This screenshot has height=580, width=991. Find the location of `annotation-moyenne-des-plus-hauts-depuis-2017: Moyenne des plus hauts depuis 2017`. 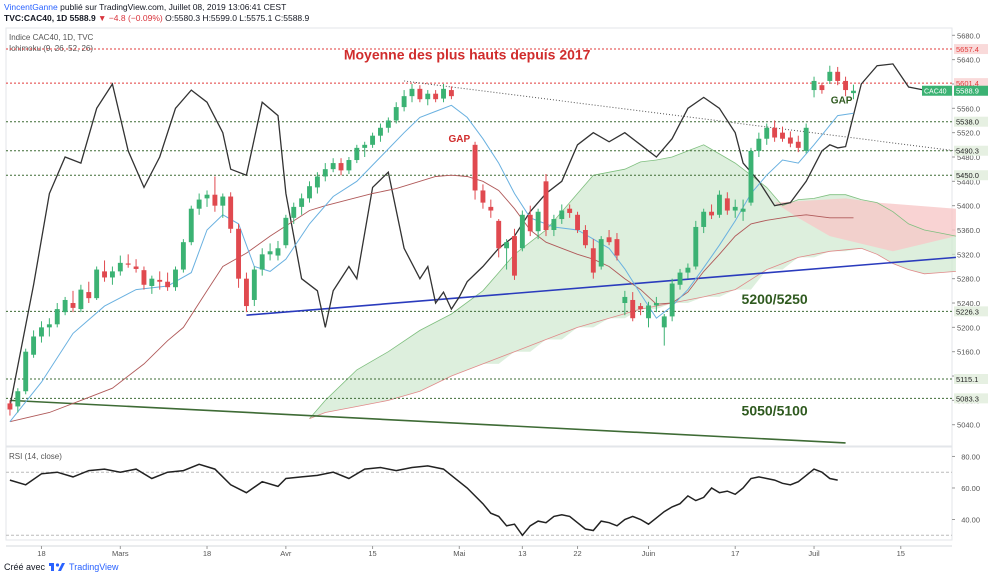

annotation-moyenne-des-plus-hauts-depuis-2017: Moyenne des plus hauts depuis 2017 is located at coordinates (467, 55).